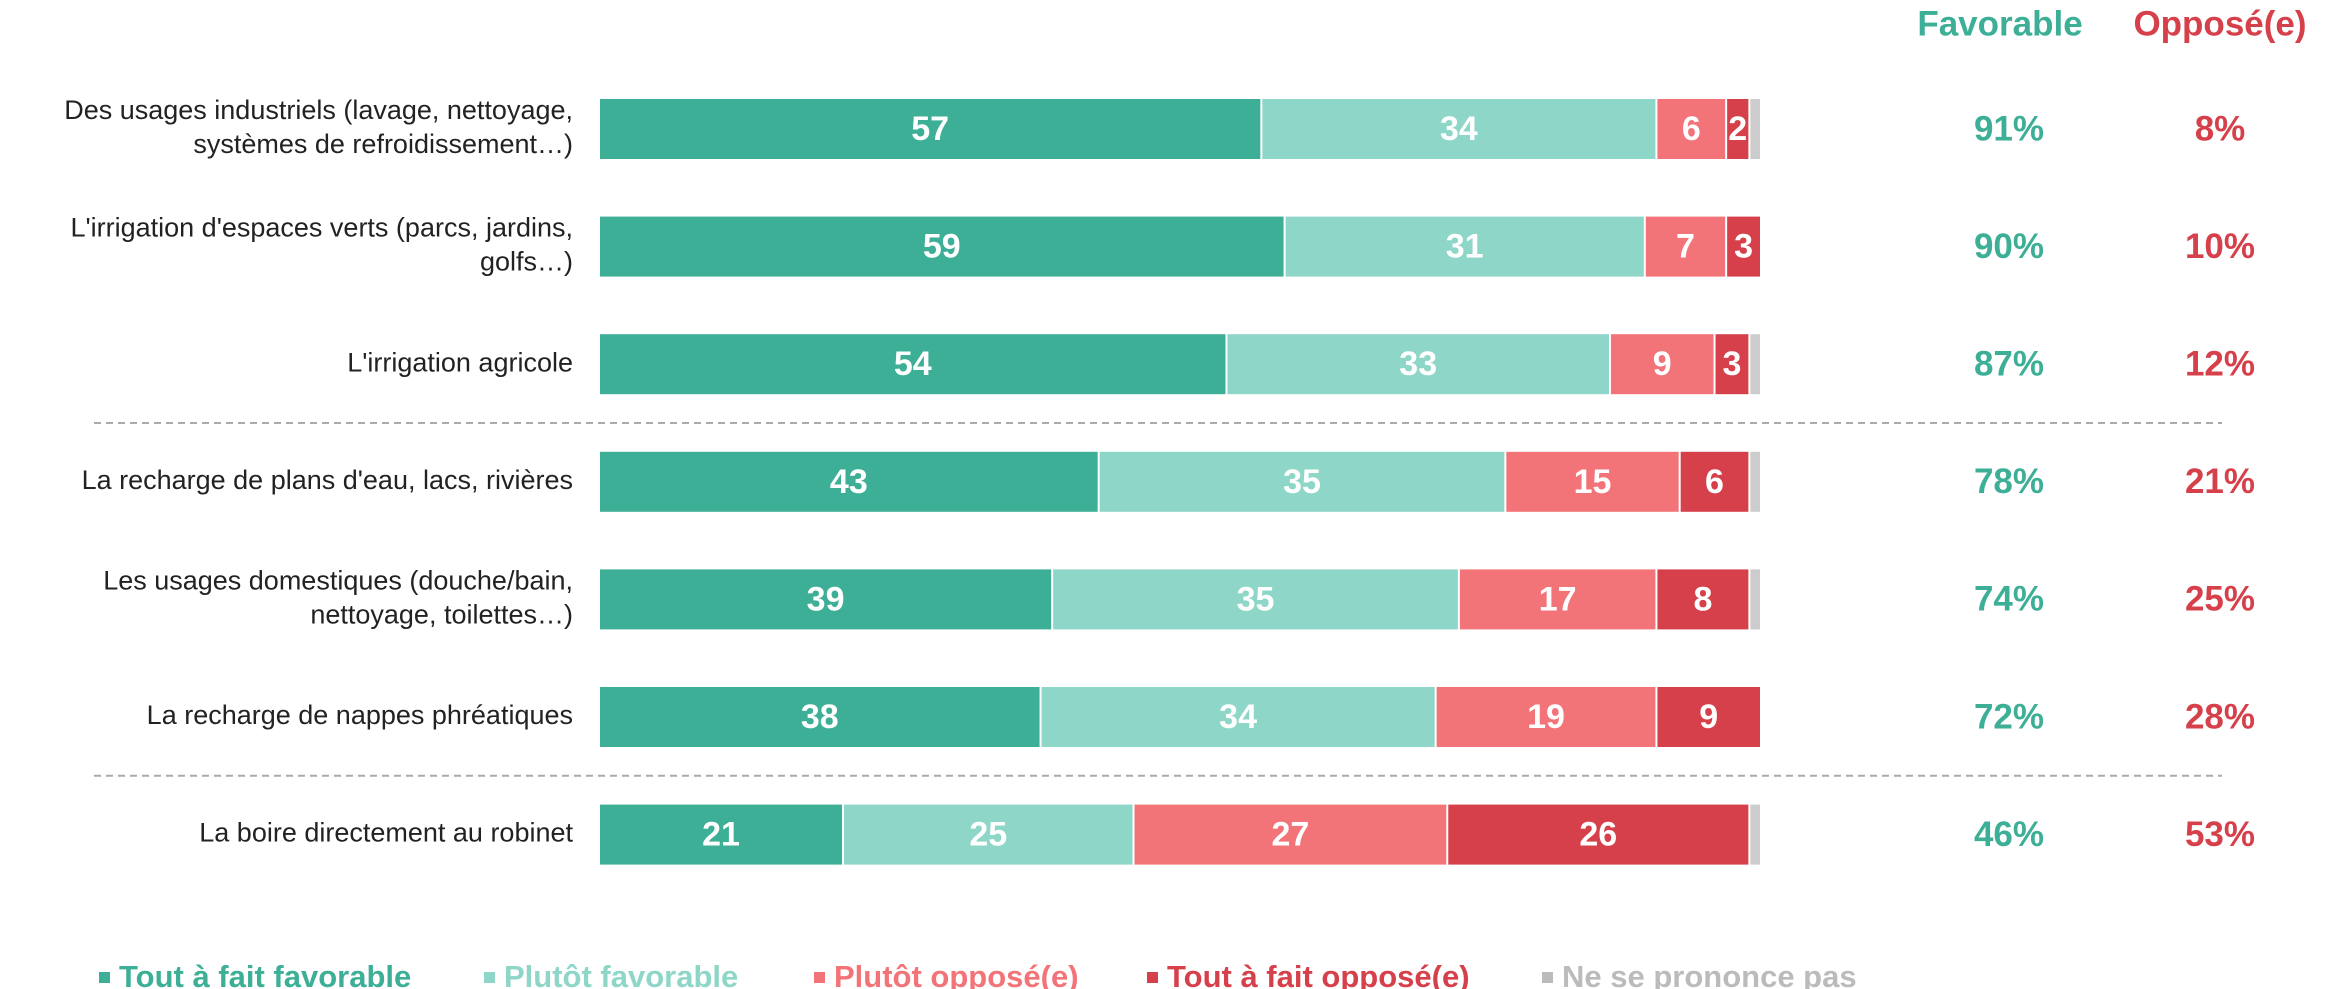 This screenshot has width=2328, height=989. I want to click on data-label: 57, so click(930, 129).